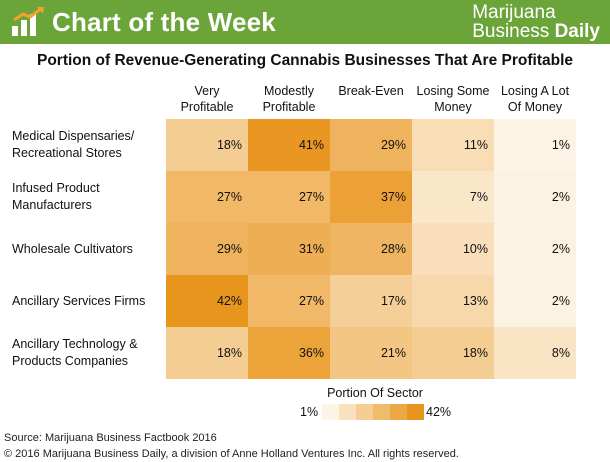  I want to click on column-header-line: Of Money, so click(535, 107).